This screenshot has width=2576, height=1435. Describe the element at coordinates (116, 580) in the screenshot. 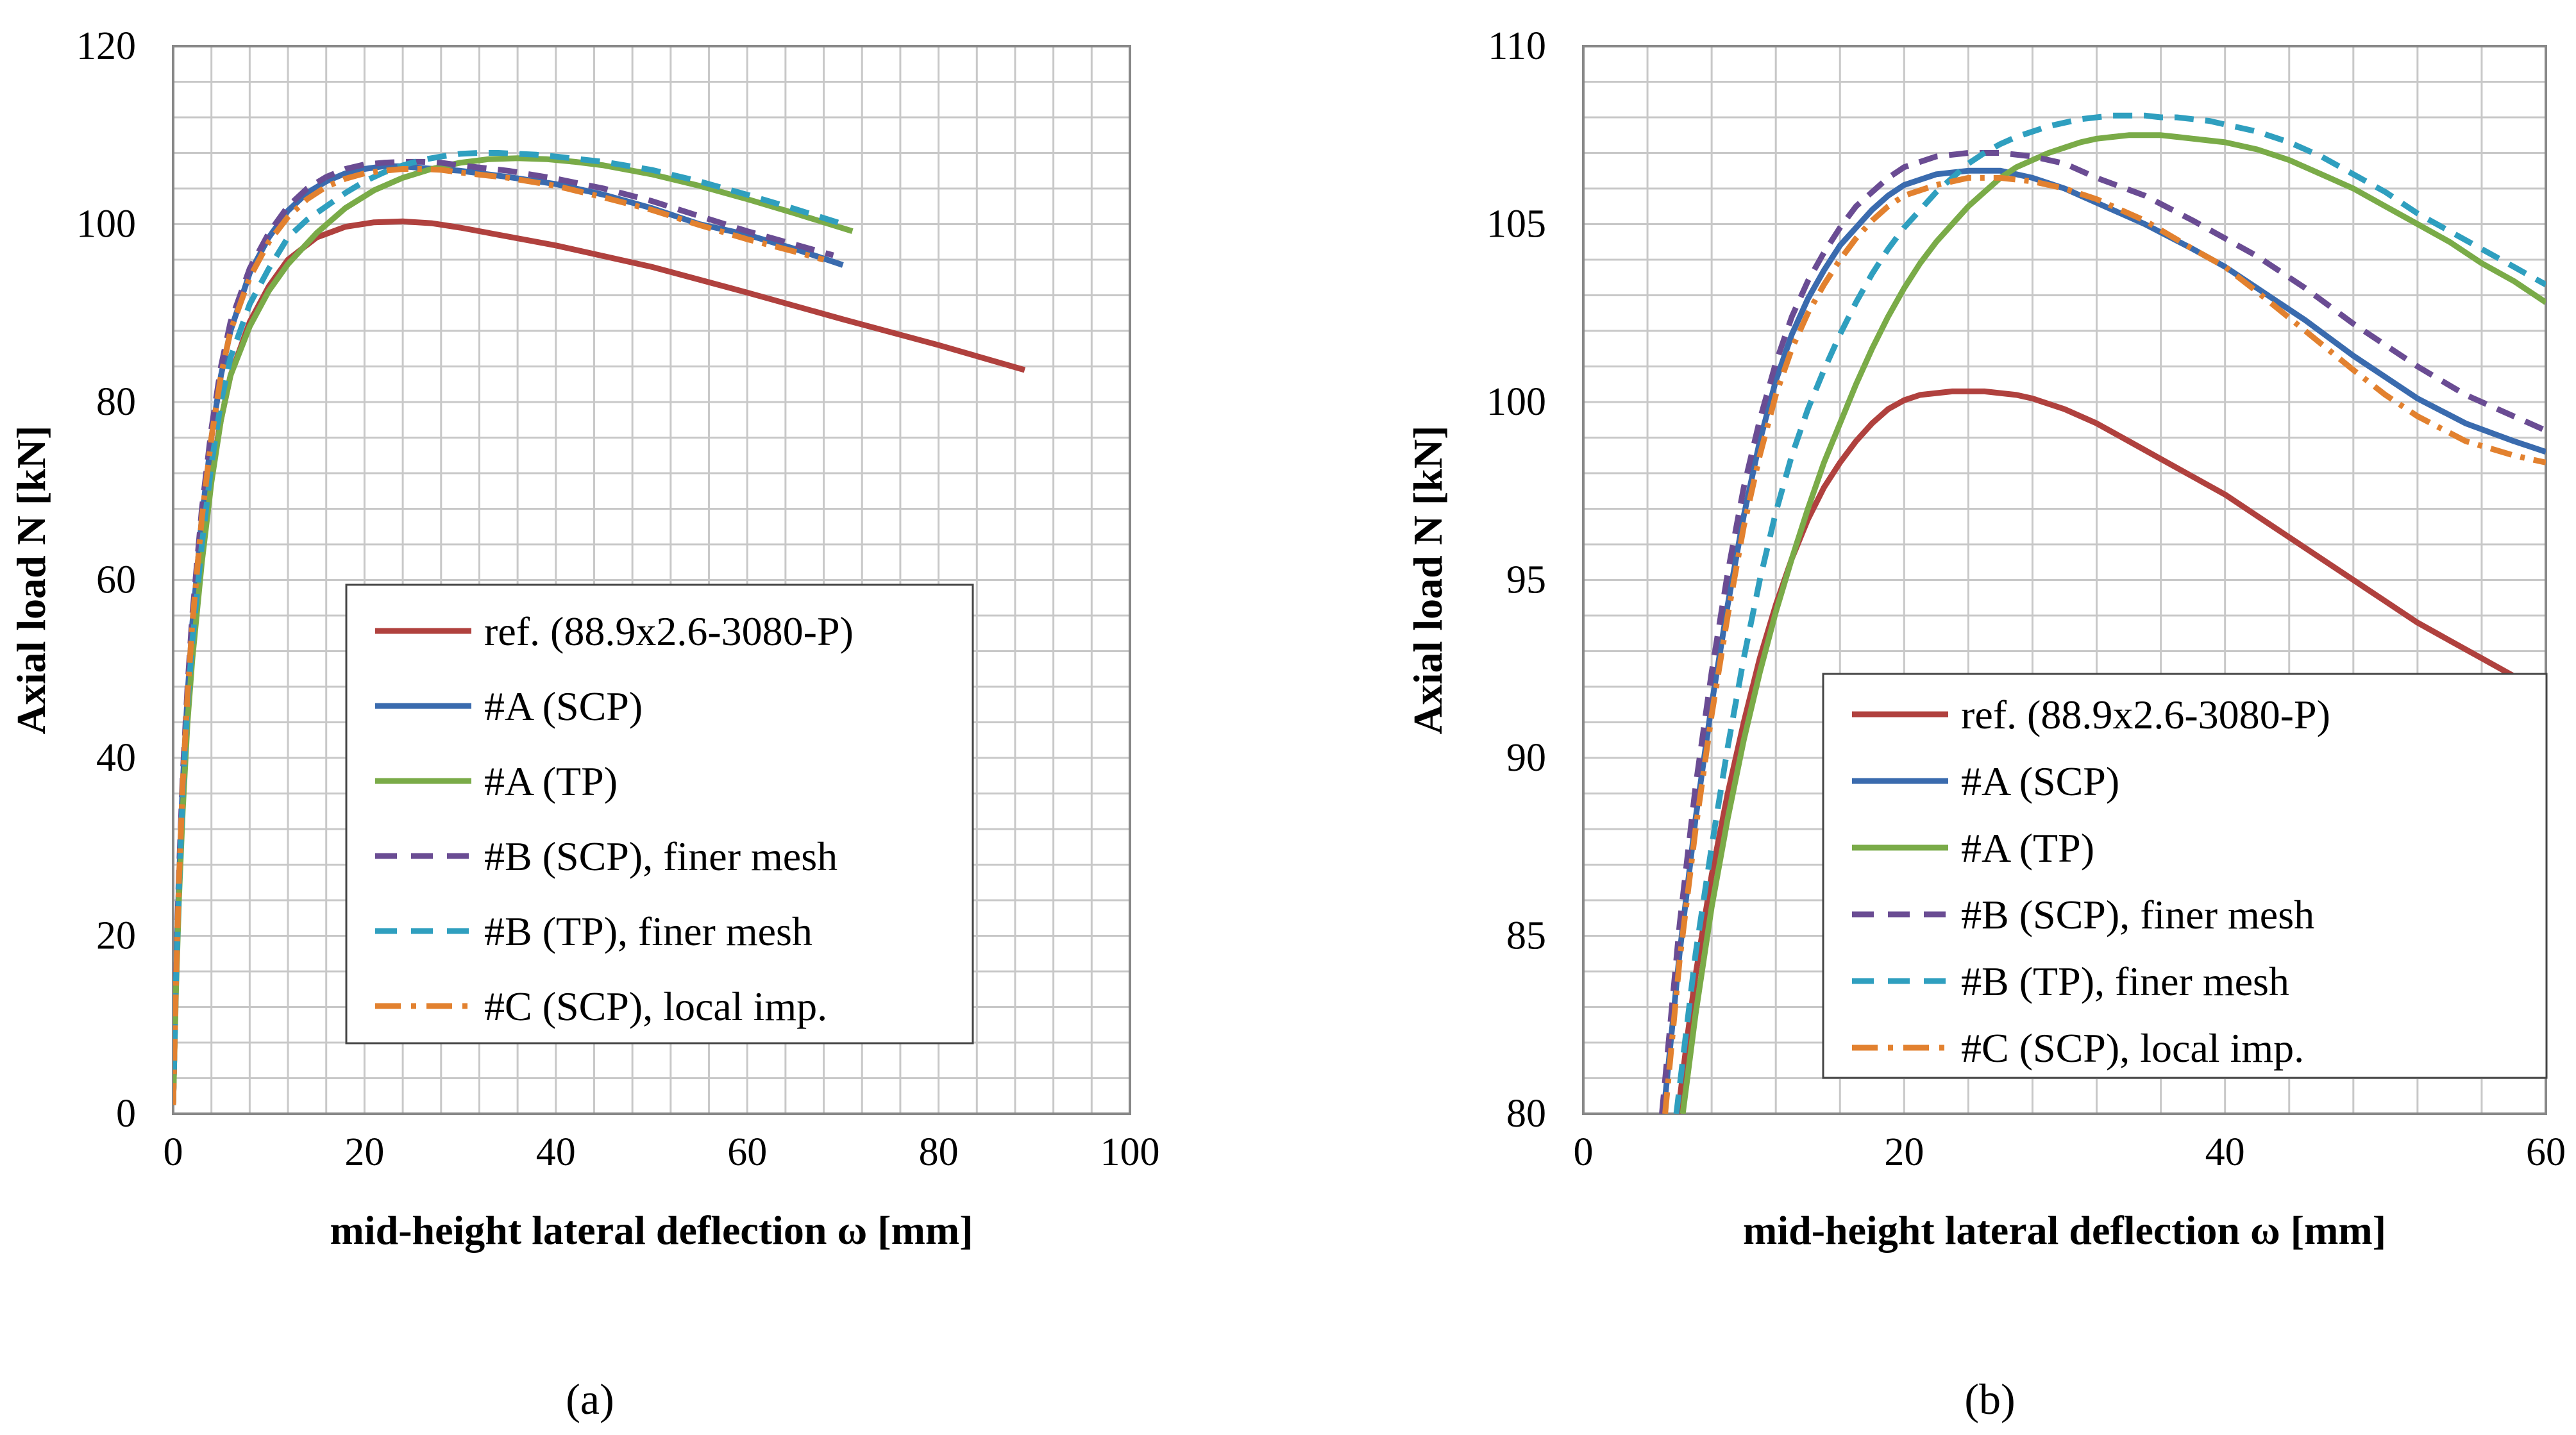

I see `y-tick-label: 60` at that location.